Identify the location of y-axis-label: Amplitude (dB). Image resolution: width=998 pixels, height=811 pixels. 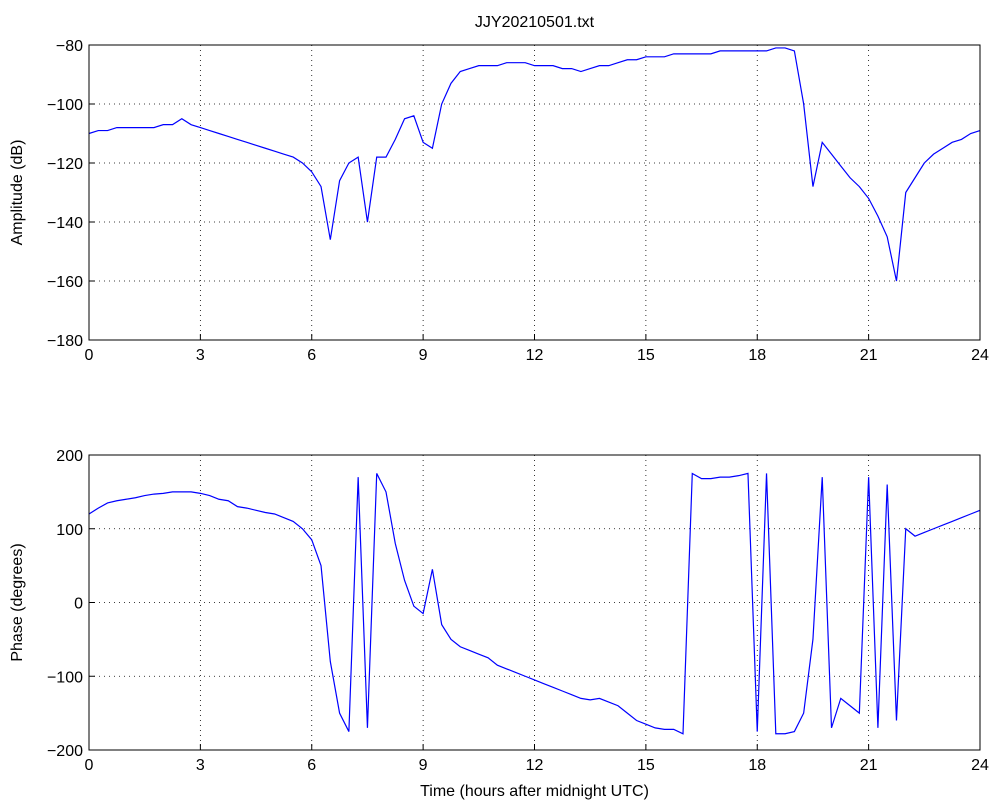
(17, 193).